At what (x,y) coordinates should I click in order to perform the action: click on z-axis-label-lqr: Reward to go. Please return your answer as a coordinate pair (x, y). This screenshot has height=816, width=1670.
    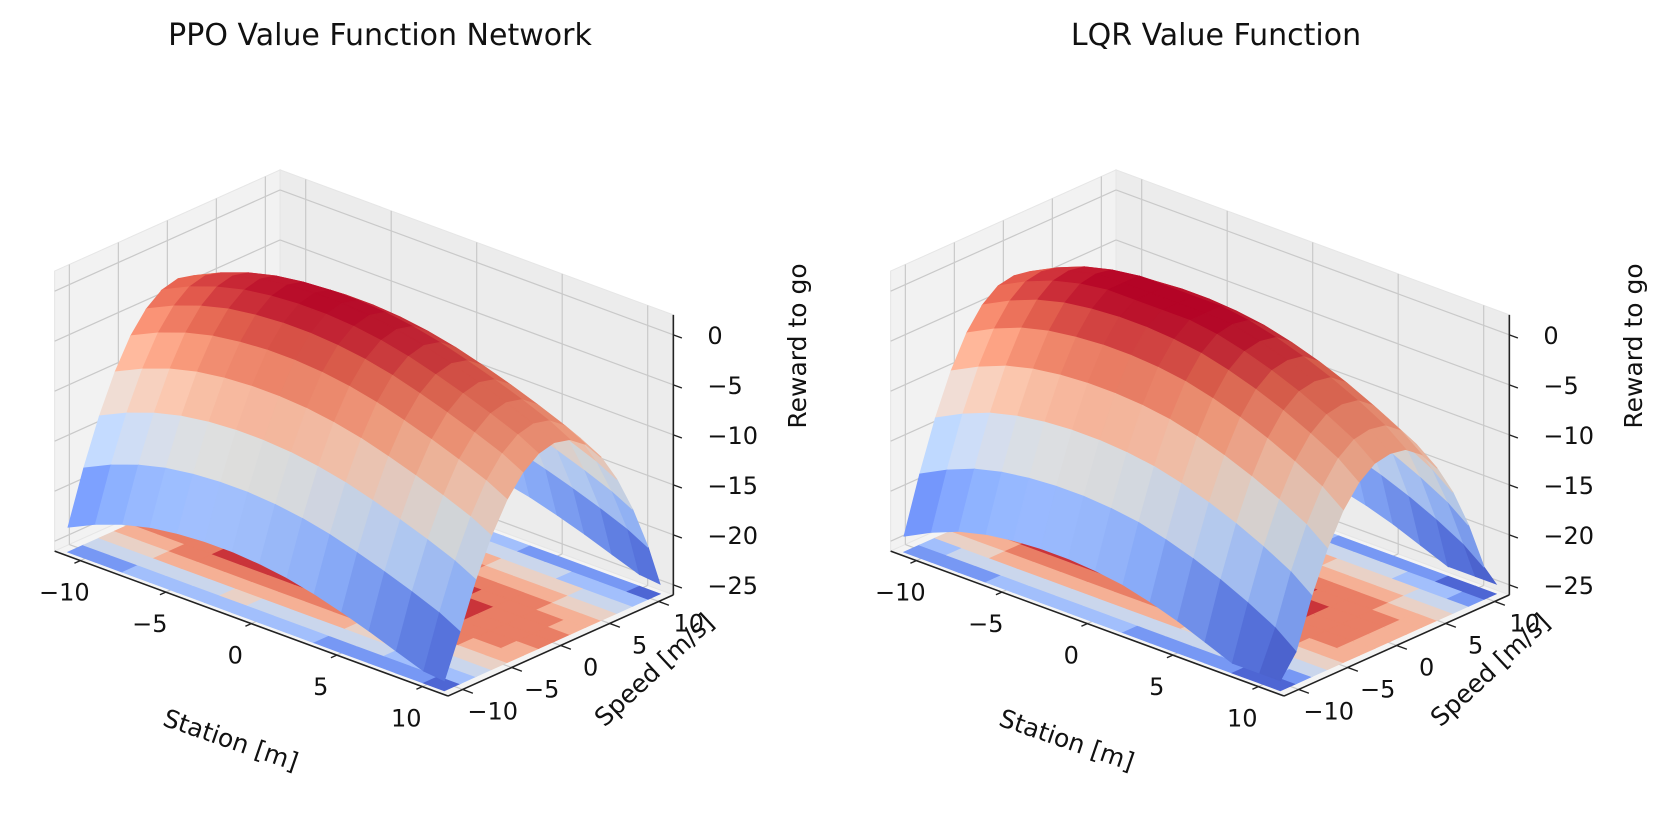
    Looking at the image, I should click on (1633, 345).